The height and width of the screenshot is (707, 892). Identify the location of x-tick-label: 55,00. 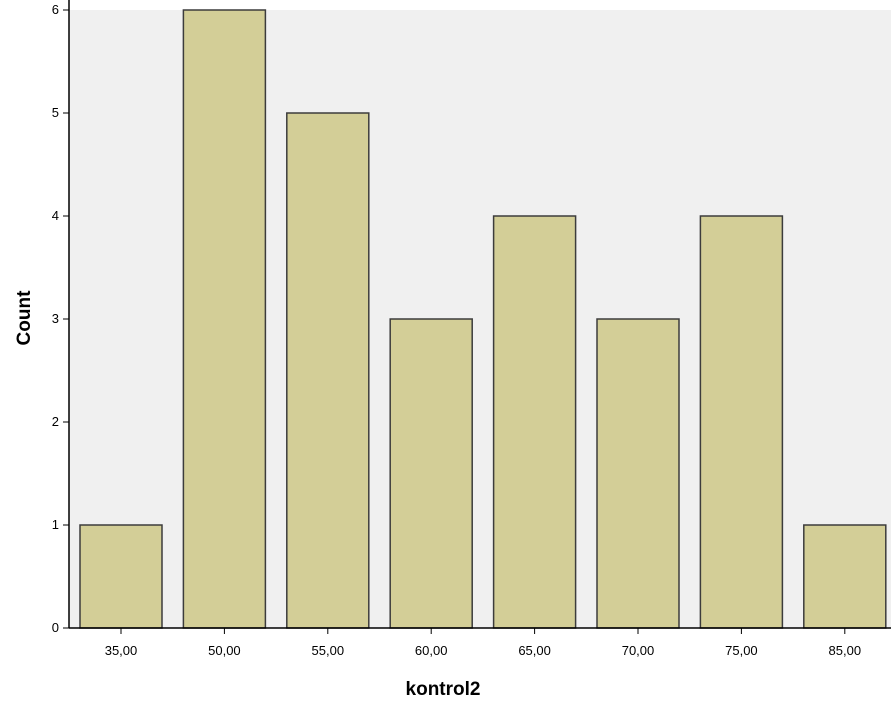
(328, 650).